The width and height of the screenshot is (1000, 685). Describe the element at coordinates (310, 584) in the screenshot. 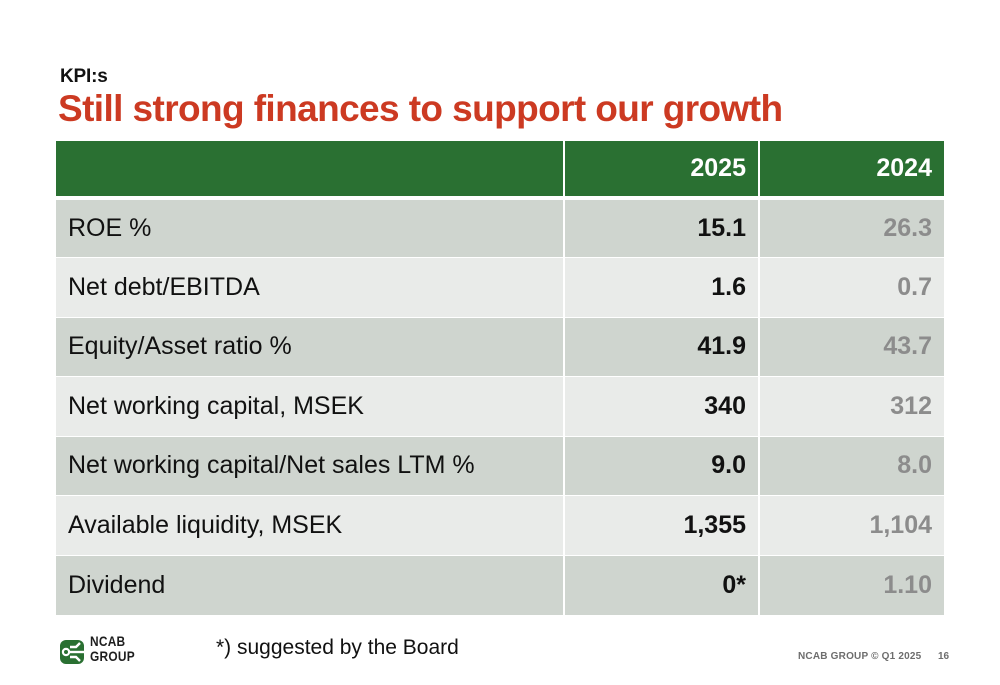

I see `row-label: Dividend` at that location.